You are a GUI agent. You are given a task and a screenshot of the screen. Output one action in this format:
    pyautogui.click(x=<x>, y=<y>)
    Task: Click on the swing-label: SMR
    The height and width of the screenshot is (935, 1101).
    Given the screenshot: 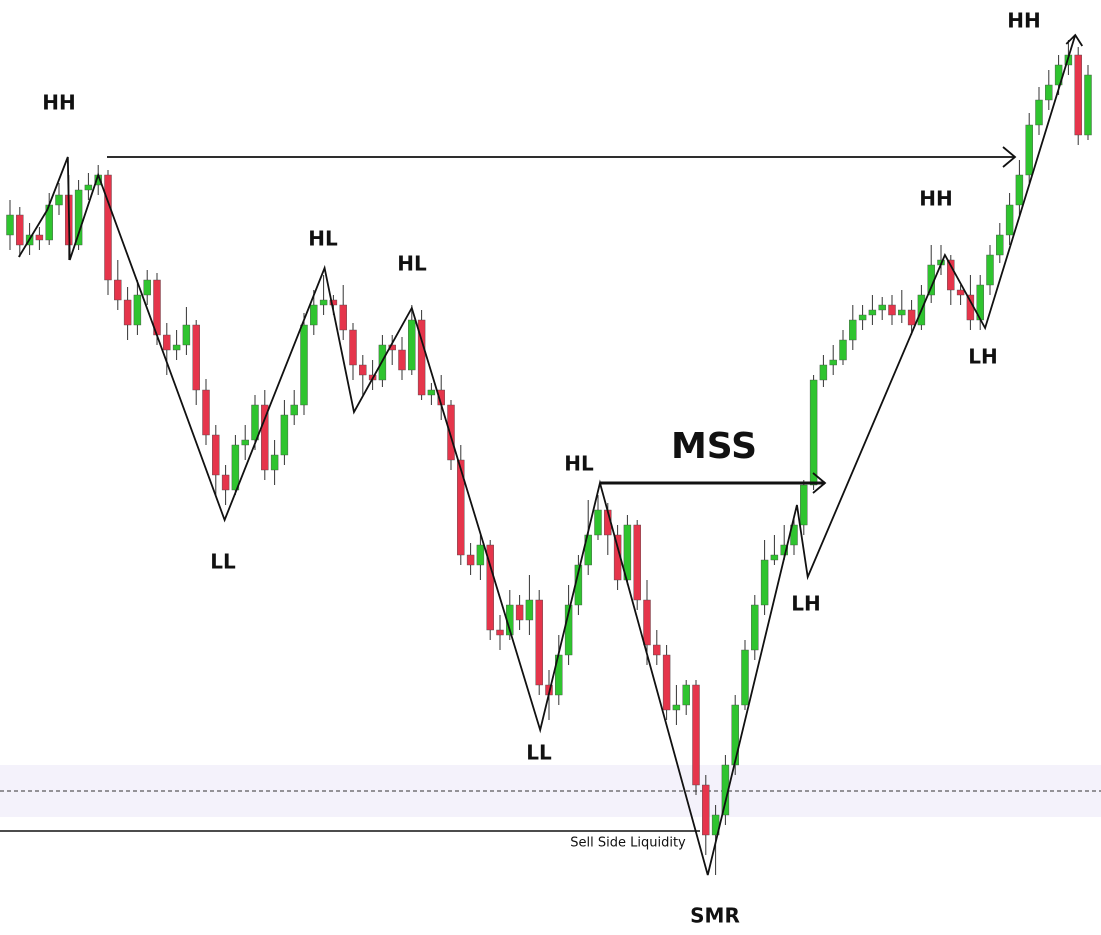 What is the action you would take?
    pyautogui.click(x=715, y=916)
    